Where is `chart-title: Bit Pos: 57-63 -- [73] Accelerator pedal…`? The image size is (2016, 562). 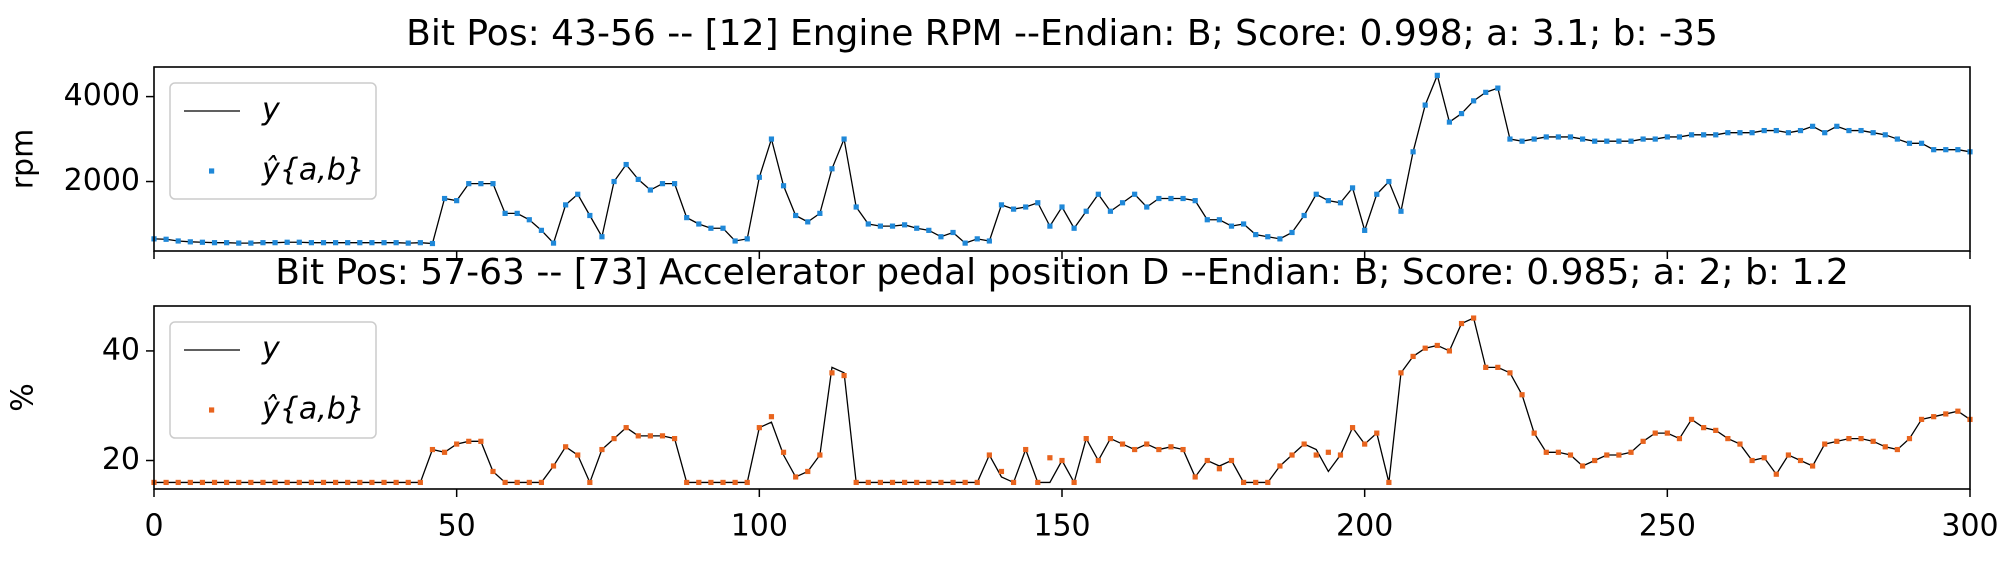
chart-title: Bit Pos: 57-63 -- [73] Accelerator pedal… is located at coordinates (1061, 272).